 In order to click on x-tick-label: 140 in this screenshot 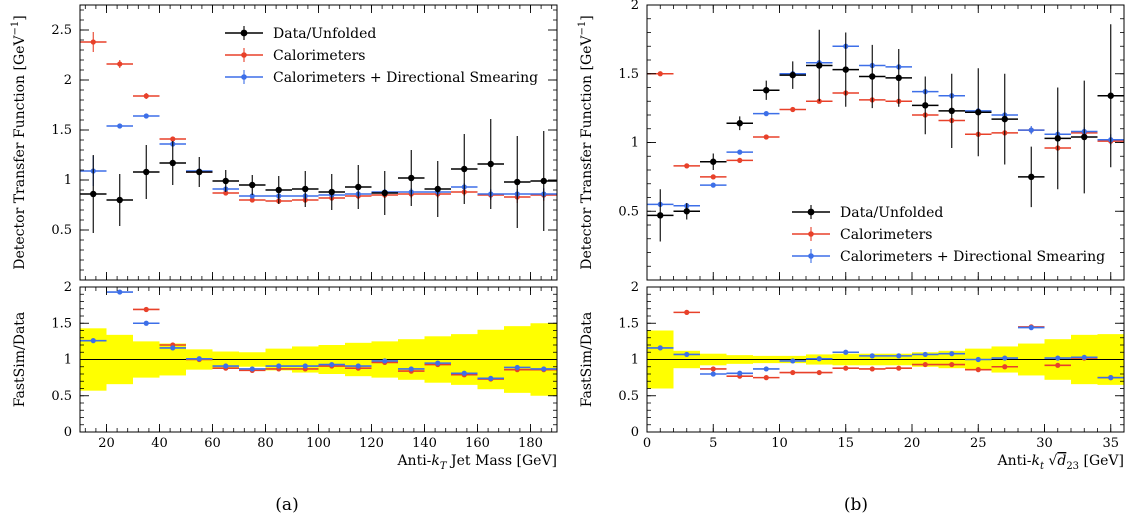, I will do `click(424, 443)`.